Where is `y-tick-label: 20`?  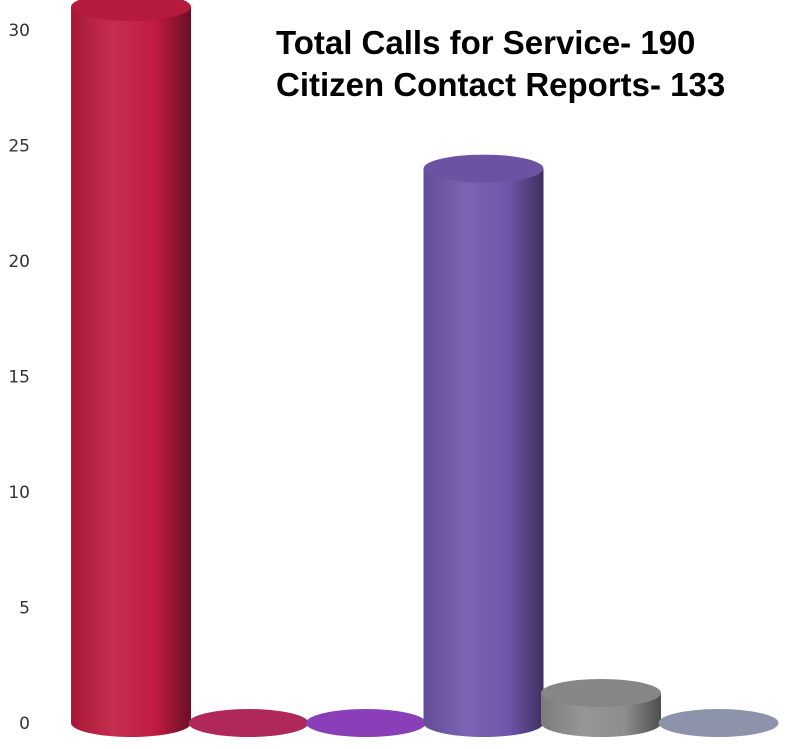 y-tick-label: 20 is located at coordinates (19, 262).